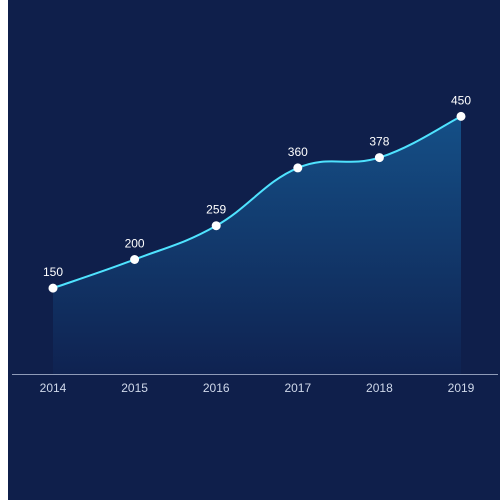 The image size is (500, 500). What do you see at coordinates (53, 288) in the screenshot?
I see `data-point-2014` at bounding box center [53, 288].